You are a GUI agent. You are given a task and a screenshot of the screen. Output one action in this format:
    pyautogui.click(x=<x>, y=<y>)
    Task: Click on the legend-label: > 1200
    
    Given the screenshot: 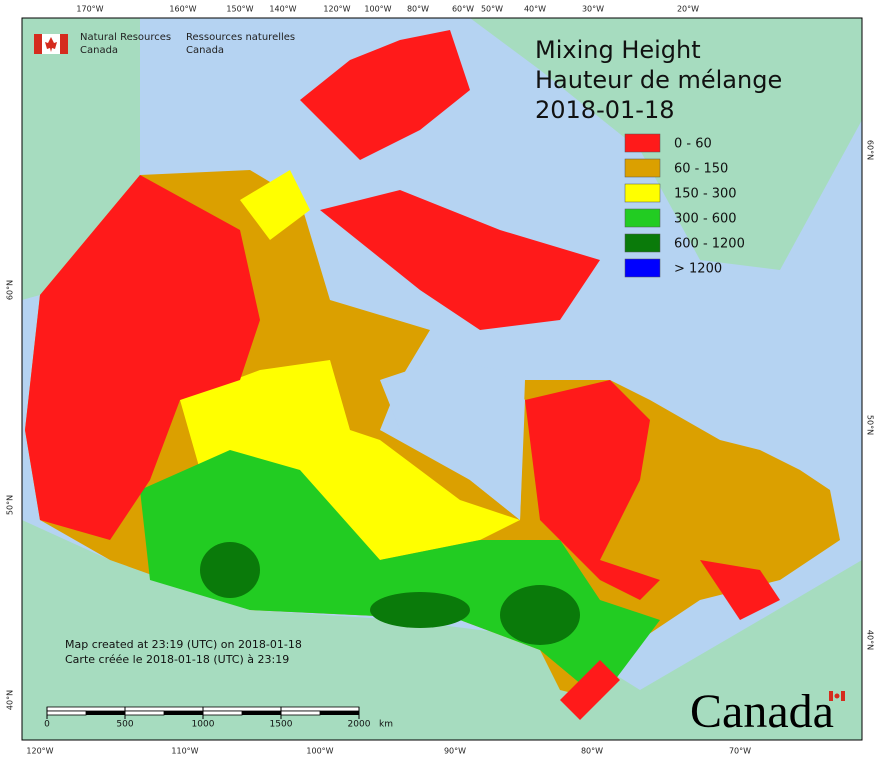 What is the action you would take?
    pyautogui.click(x=698, y=269)
    